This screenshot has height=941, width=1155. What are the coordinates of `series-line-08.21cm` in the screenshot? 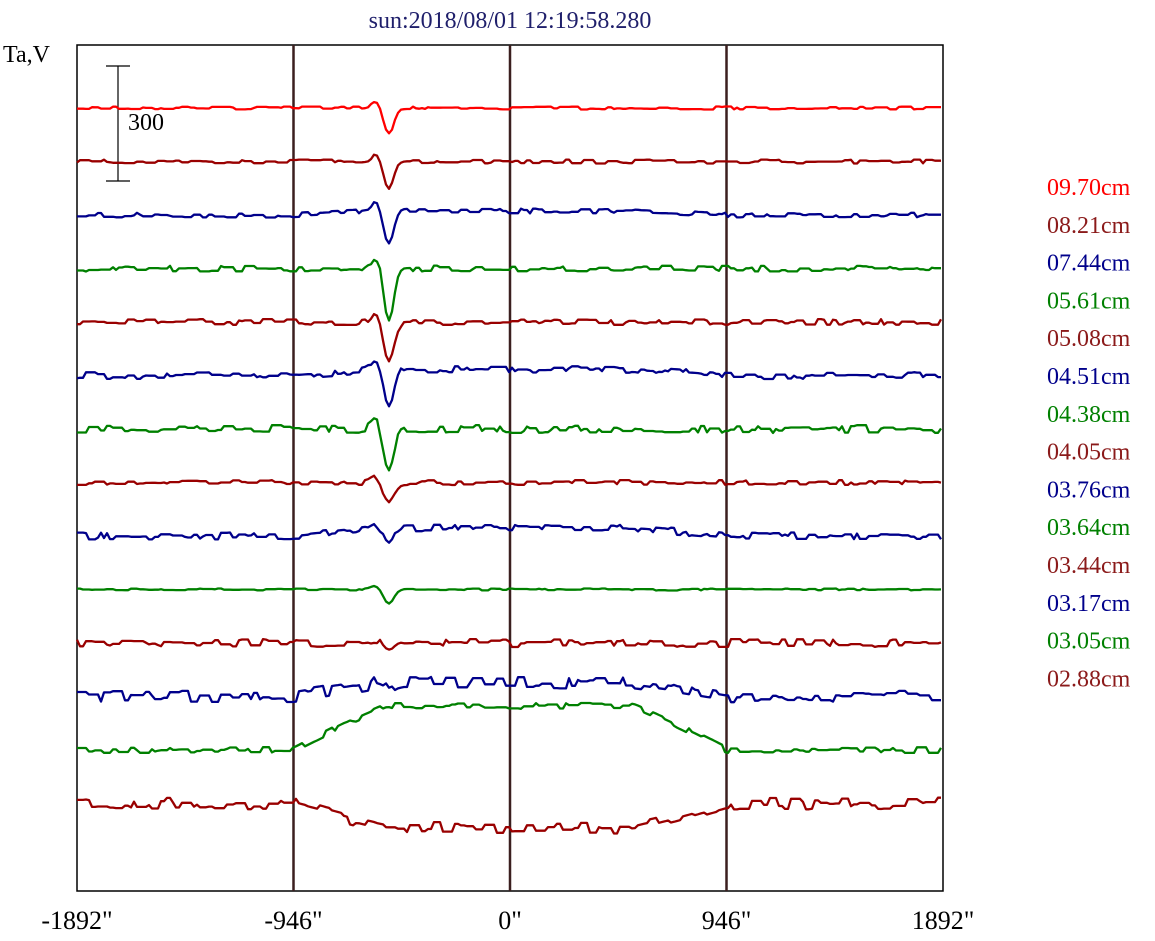 It's located at (508, 171).